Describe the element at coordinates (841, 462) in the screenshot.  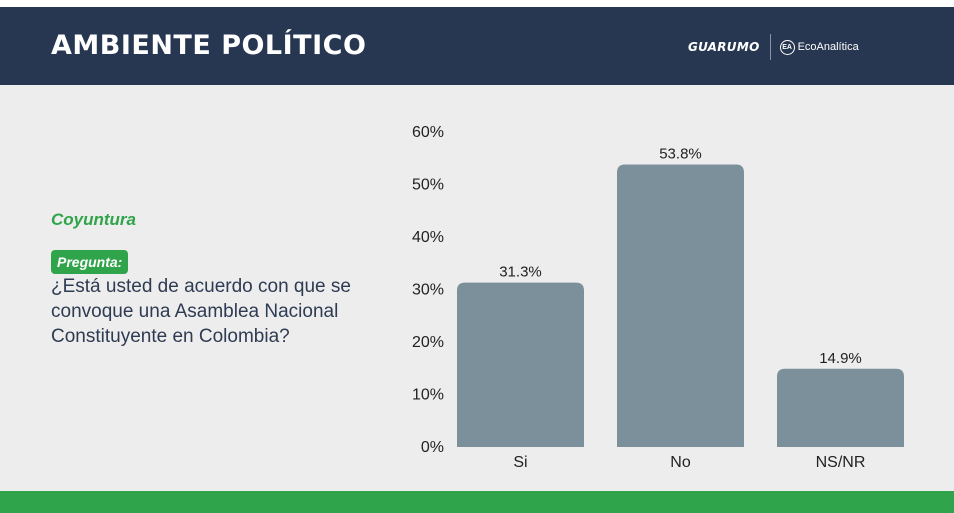
I see `x-tick-label: NS/NR` at that location.